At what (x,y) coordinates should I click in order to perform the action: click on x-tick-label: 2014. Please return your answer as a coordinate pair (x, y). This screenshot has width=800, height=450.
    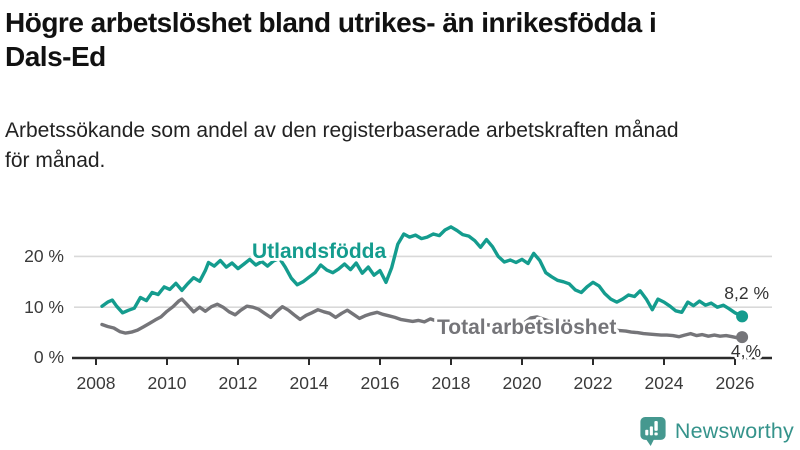
    Looking at the image, I should click on (309, 383).